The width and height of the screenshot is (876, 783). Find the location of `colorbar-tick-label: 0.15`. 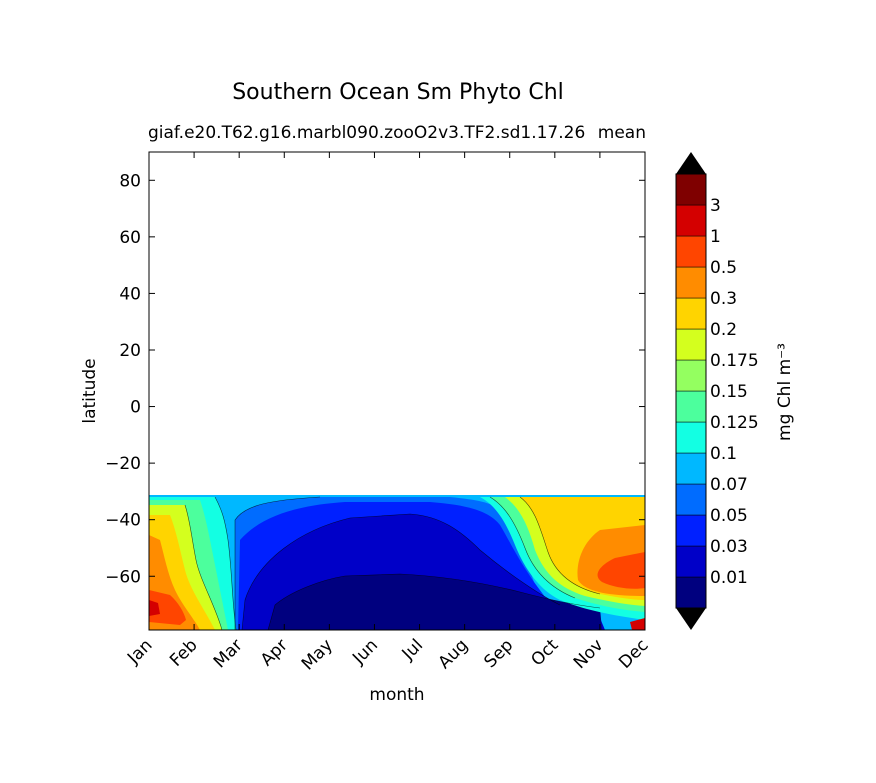

colorbar-tick-label: 0.15 is located at coordinates (729, 392).